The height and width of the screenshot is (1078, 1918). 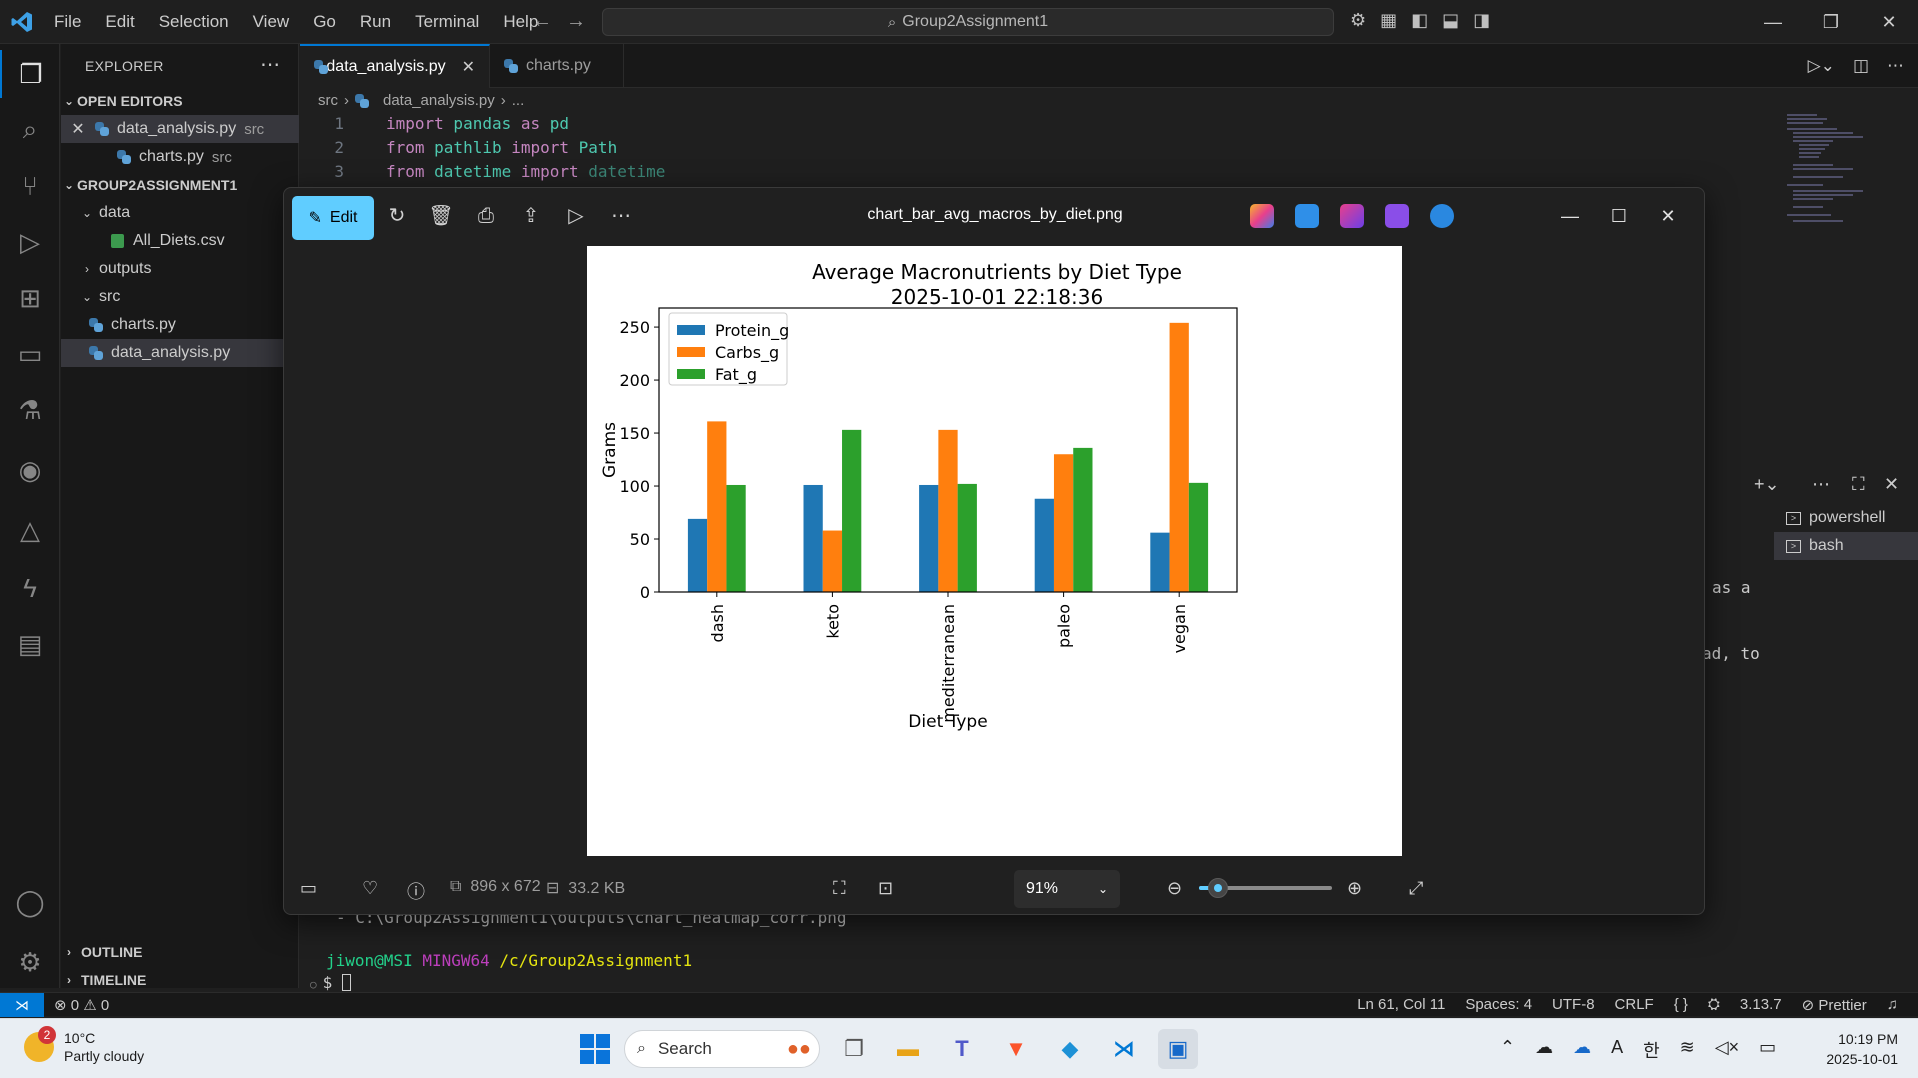 I want to click on zoom-out-icon: ⊖, so click(x=1175, y=888).